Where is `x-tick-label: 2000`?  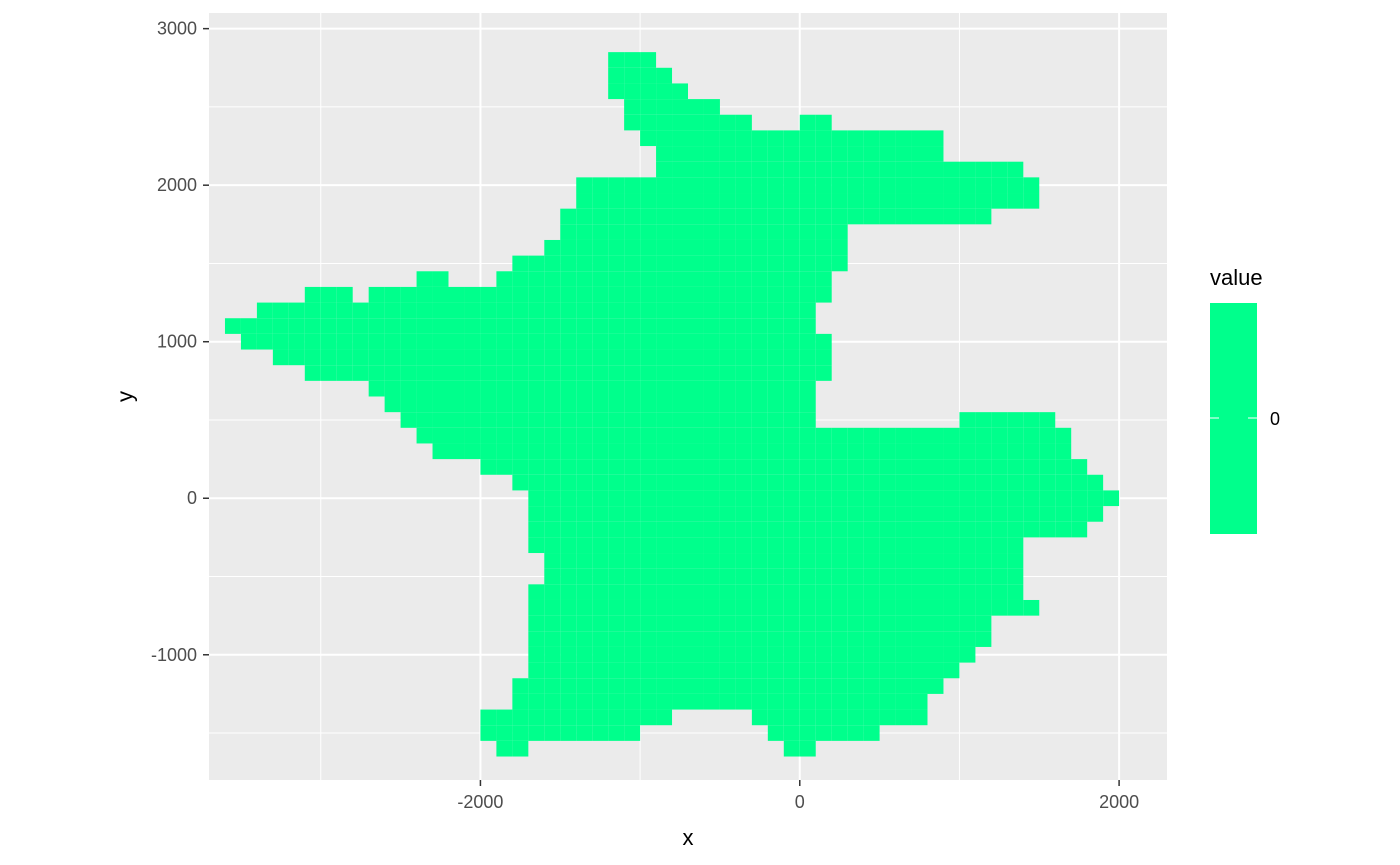
x-tick-label: 2000 is located at coordinates (1119, 802).